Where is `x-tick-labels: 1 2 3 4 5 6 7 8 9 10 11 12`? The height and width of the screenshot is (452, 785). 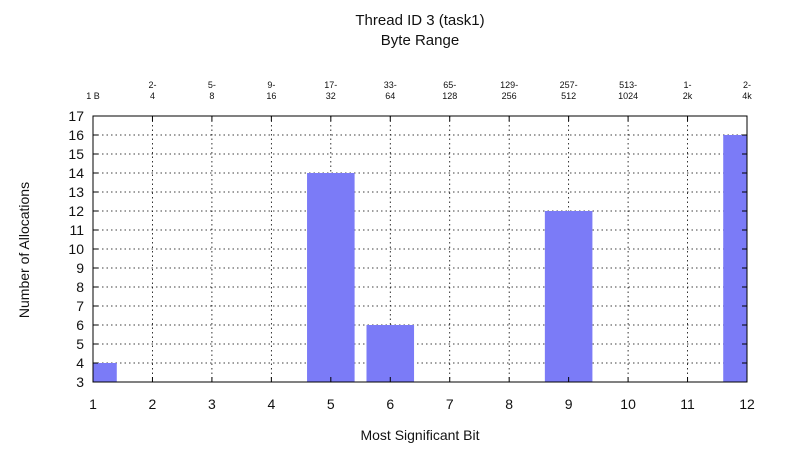
x-tick-labels: 1 2 3 4 5 6 7 8 9 10 11 12 is located at coordinates (422, 404).